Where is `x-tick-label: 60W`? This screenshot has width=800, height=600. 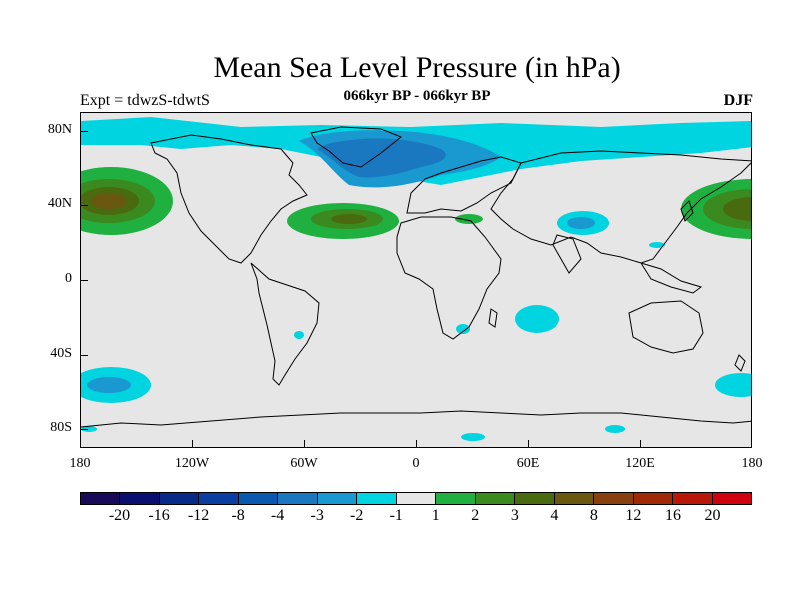
x-tick-label: 60W is located at coordinates (304, 463).